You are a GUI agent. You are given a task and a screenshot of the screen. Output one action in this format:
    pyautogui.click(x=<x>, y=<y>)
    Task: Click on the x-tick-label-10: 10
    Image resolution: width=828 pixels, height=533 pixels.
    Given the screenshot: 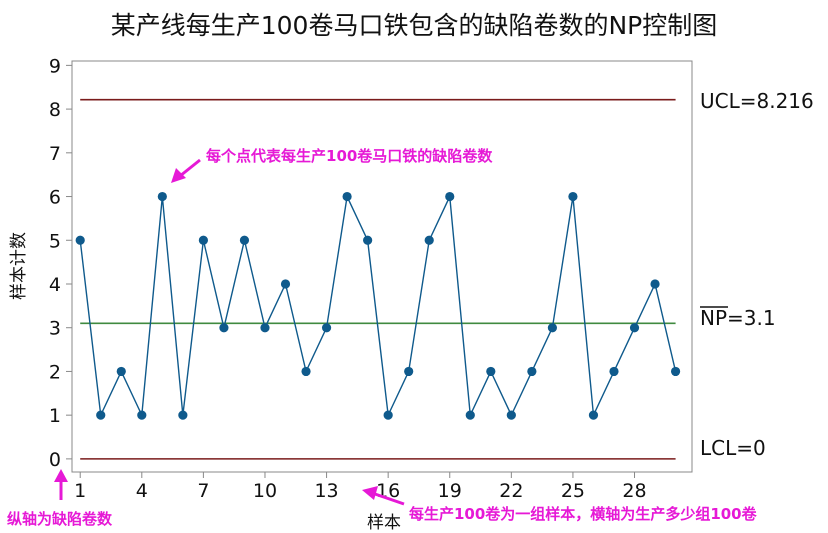 What is the action you would take?
    pyautogui.click(x=265, y=491)
    